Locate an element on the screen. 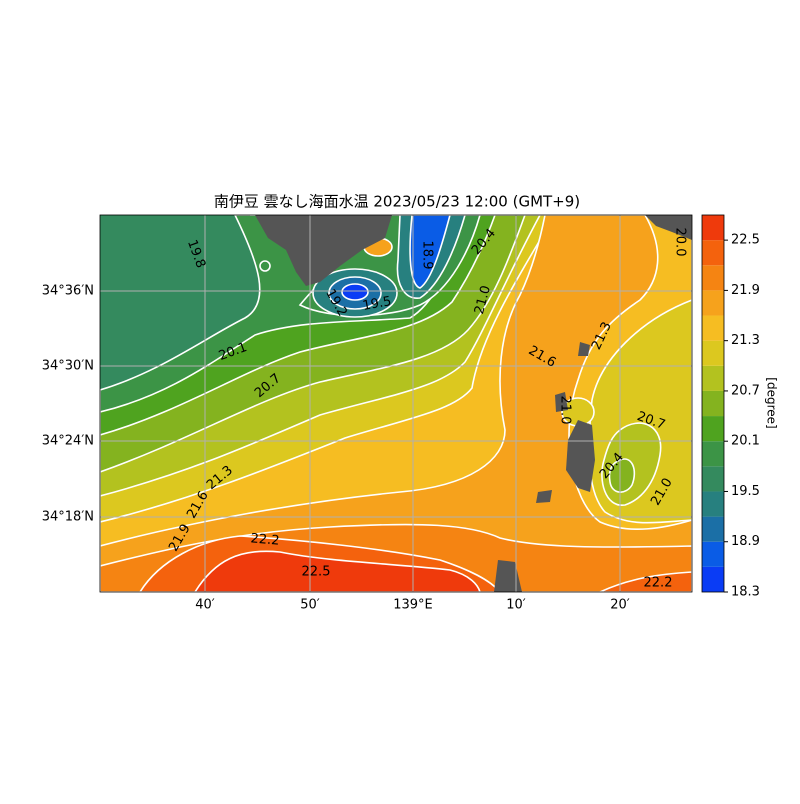 The width and height of the screenshot is (800, 804). y-tick-label: 34°36′N is located at coordinates (68, 291).